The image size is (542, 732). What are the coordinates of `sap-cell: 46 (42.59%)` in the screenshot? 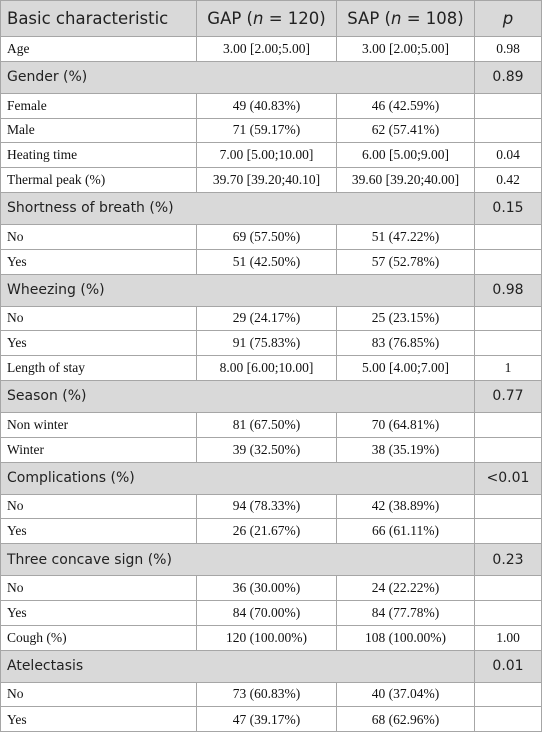 It's located at (406, 105).